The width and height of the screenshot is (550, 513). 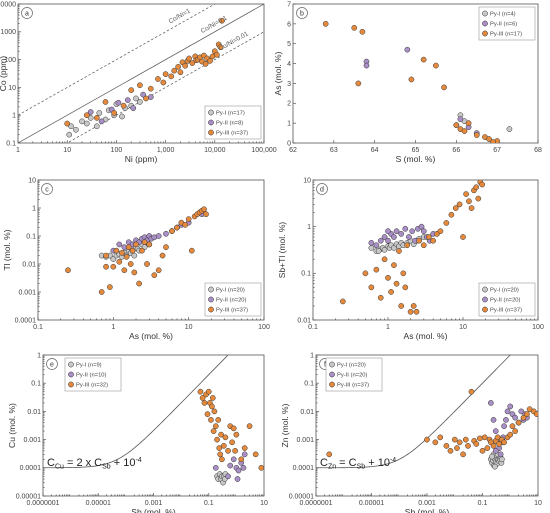 What do you see at coordinates (358, 464) in the screenshot?
I see `curve-equation: CZn = CSb + 10-4` at bounding box center [358, 464].